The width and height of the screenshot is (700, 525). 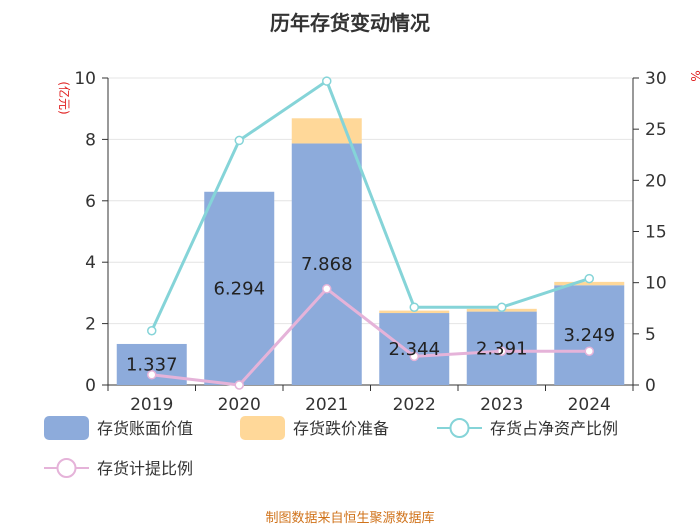 I want to click on source-note: 制图数据来自恒生聚源数据库, so click(x=349, y=517).